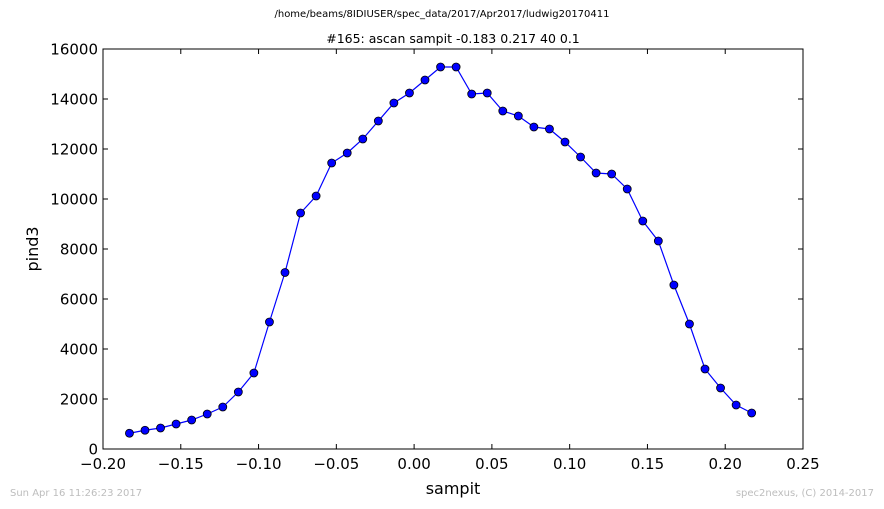  I want to click on timestamp-footer: Sun Apr 16 11:26:23 2017, so click(76, 493).